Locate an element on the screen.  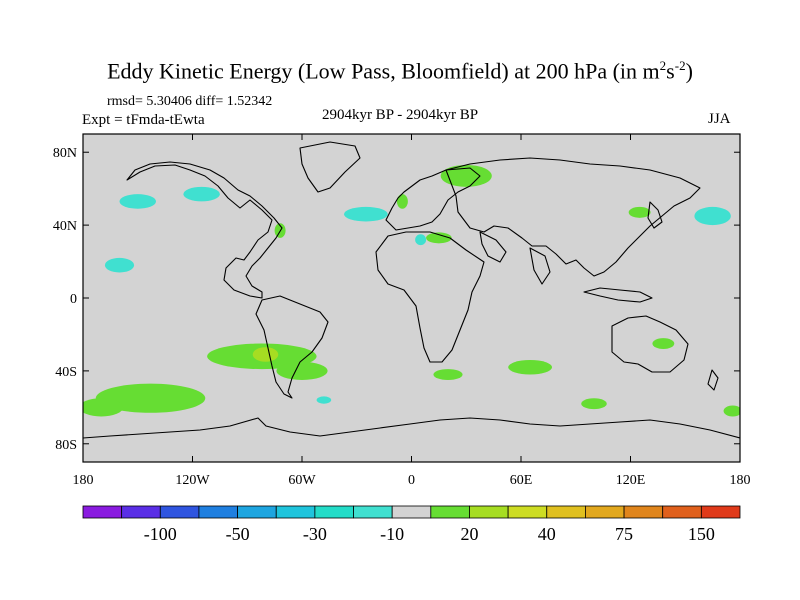
lat-tick-label: 80N is located at coordinates (65, 153).